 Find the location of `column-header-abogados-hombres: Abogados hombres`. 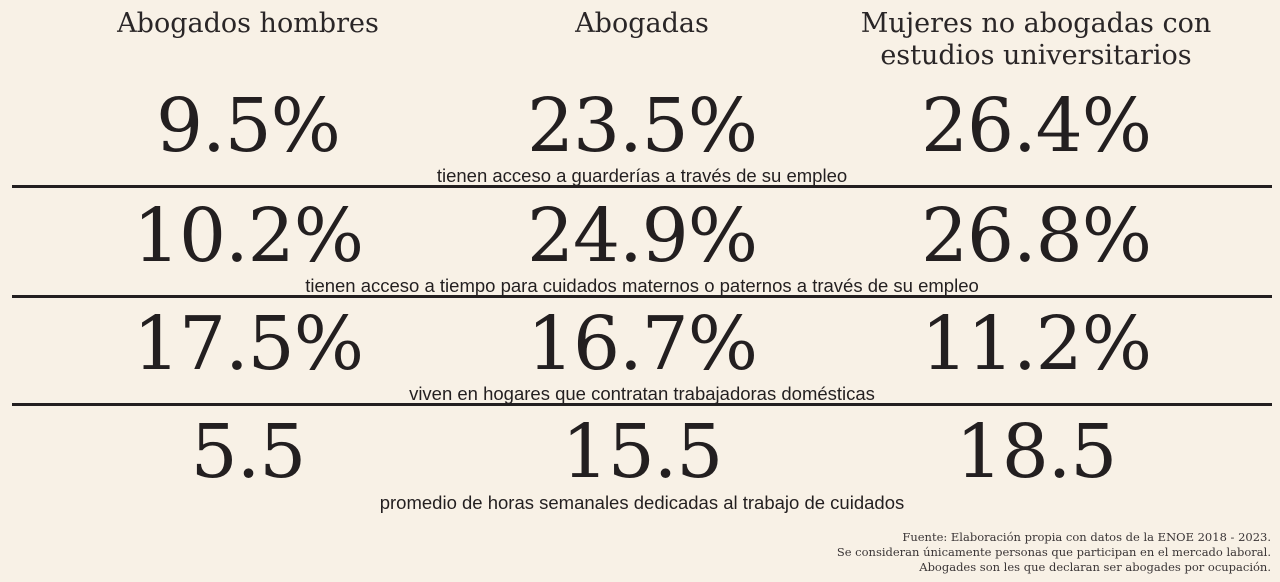

column-header-abogados-hombres: Abogados hombres is located at coordinates (248, 23).